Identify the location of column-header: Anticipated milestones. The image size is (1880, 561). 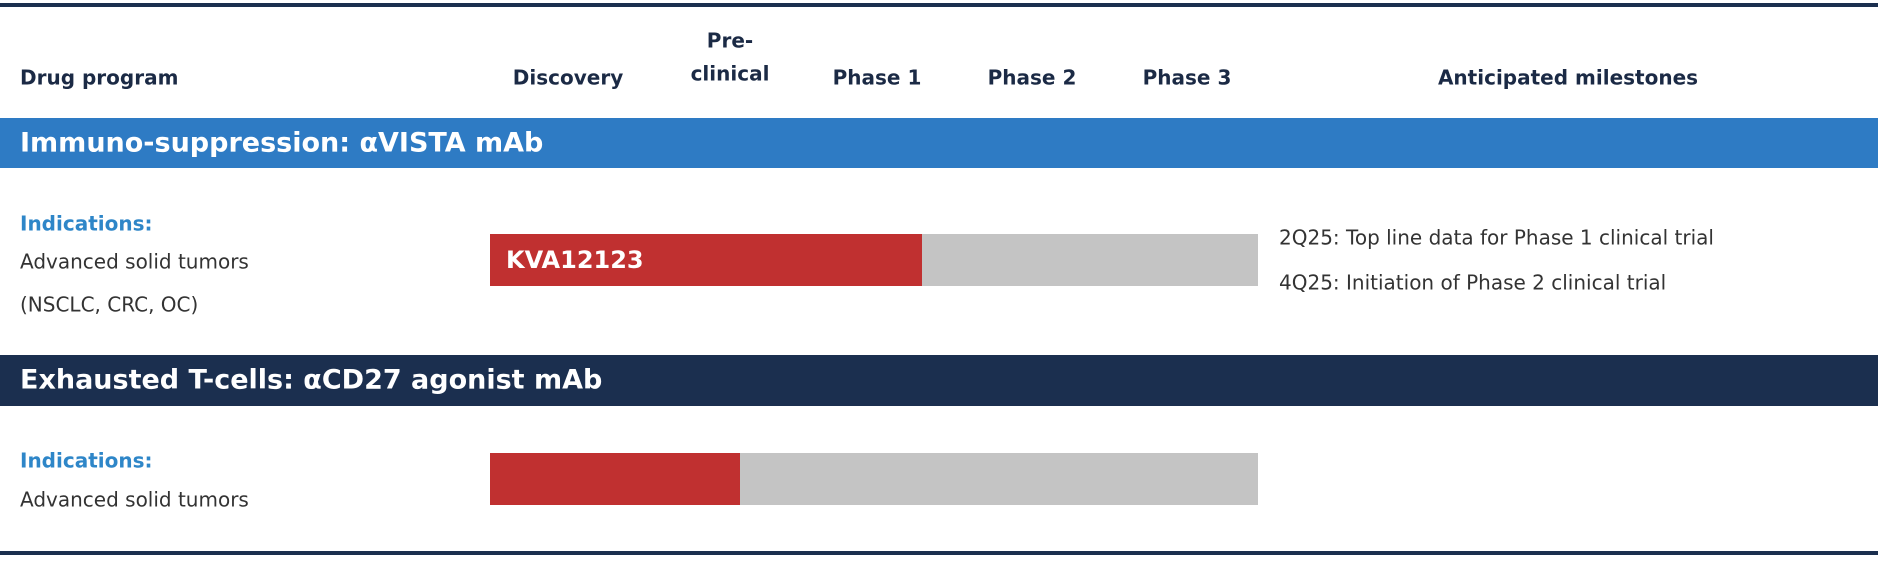
(1568, 78).